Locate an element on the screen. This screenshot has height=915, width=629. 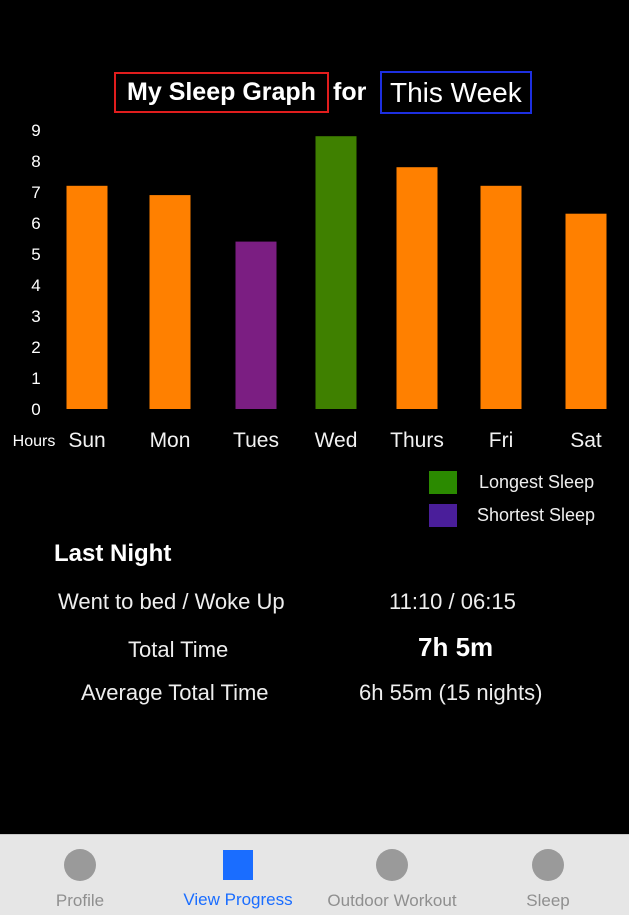
x-tick-wed: Wed is located at coordinates (336, 440).